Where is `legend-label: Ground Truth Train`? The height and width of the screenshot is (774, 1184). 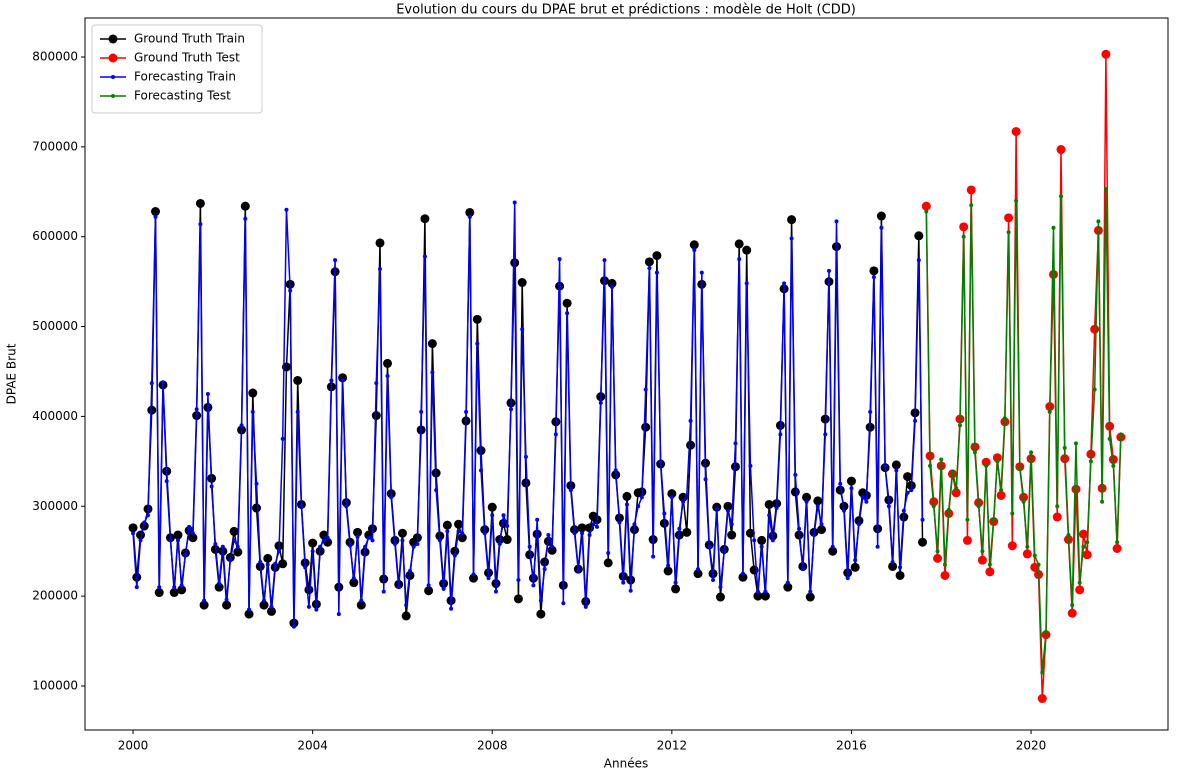
legend-label: Ground Truth Train is located at coordinates (189, 39).